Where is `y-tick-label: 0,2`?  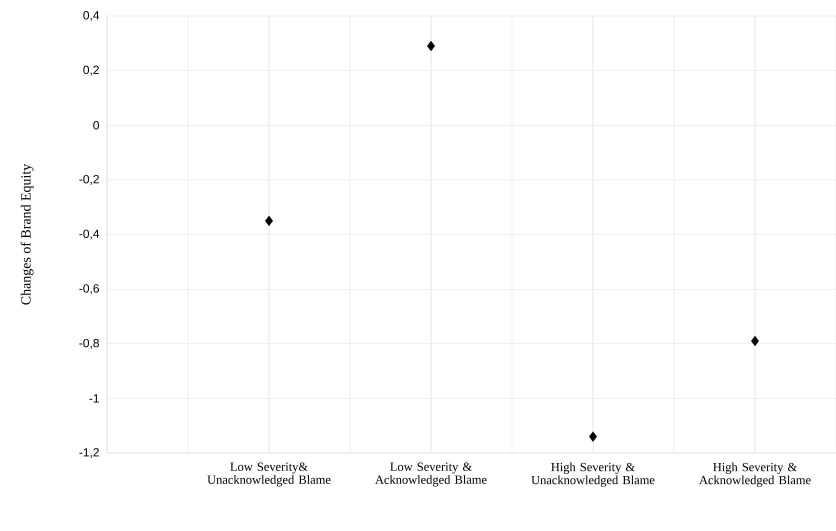 y-tick-label: 0,2 is located at coordinates (91, 71).